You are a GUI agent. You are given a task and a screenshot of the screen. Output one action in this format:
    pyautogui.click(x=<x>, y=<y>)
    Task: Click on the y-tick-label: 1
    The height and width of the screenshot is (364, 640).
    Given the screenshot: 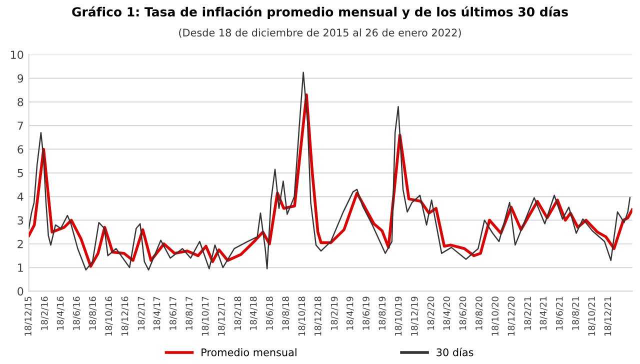 What is the action you would take?
    pyautogui.click(x=20, y=268)
    